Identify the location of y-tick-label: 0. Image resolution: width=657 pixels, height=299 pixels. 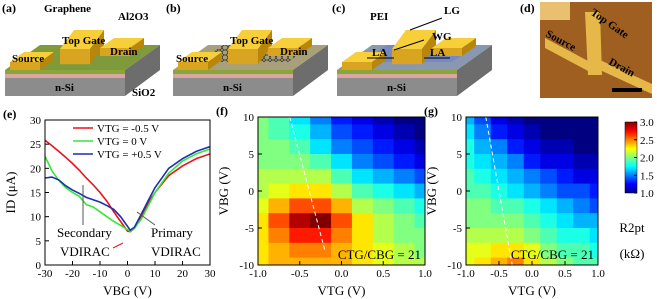
(39, 266).